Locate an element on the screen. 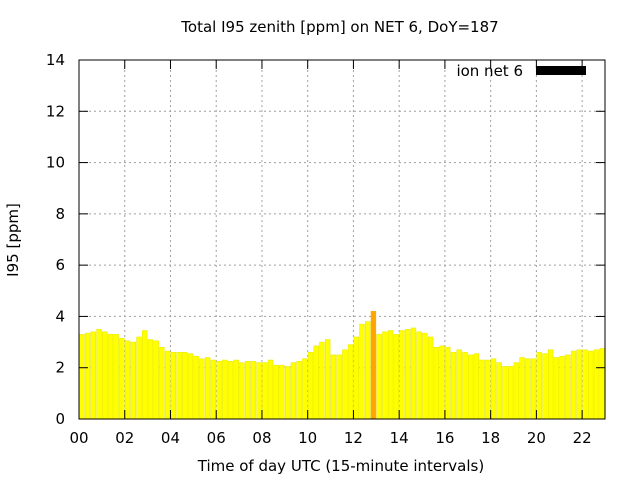 This screenshot has height=480, width=640. x-tick-label: 08 is located at coordinates (261, 438).